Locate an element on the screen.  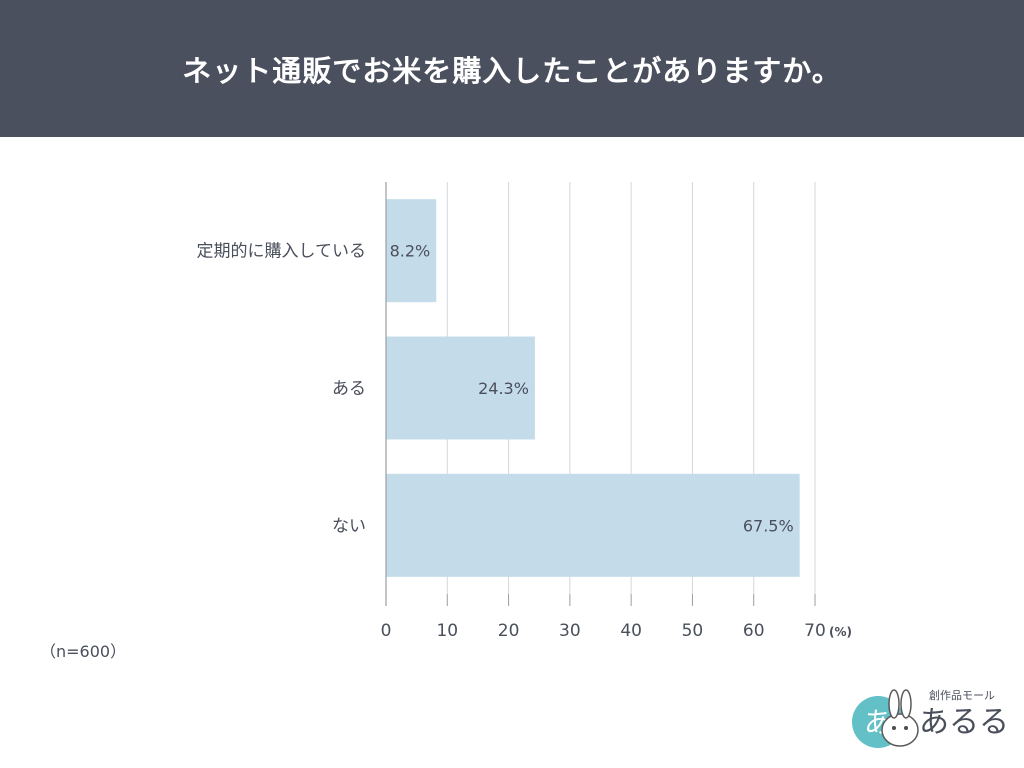
x-tick-label-60: 60 is located at coordinates (754, 631).